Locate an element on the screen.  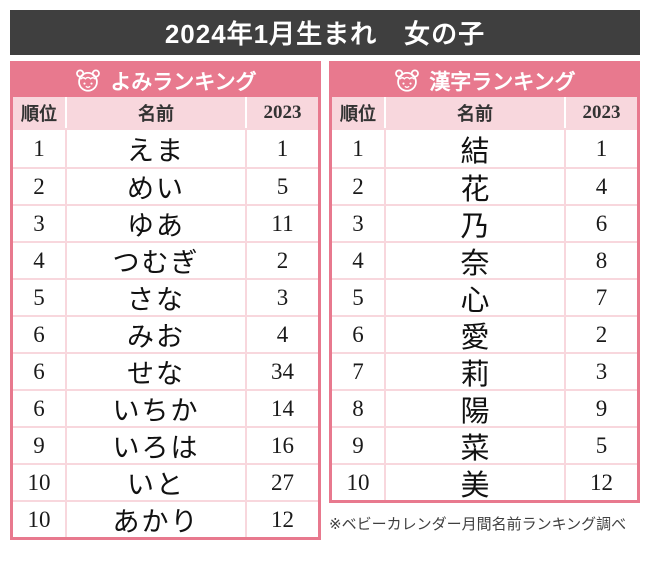
table-row: 10 あかり 12 is located at coordinates (165, 518).